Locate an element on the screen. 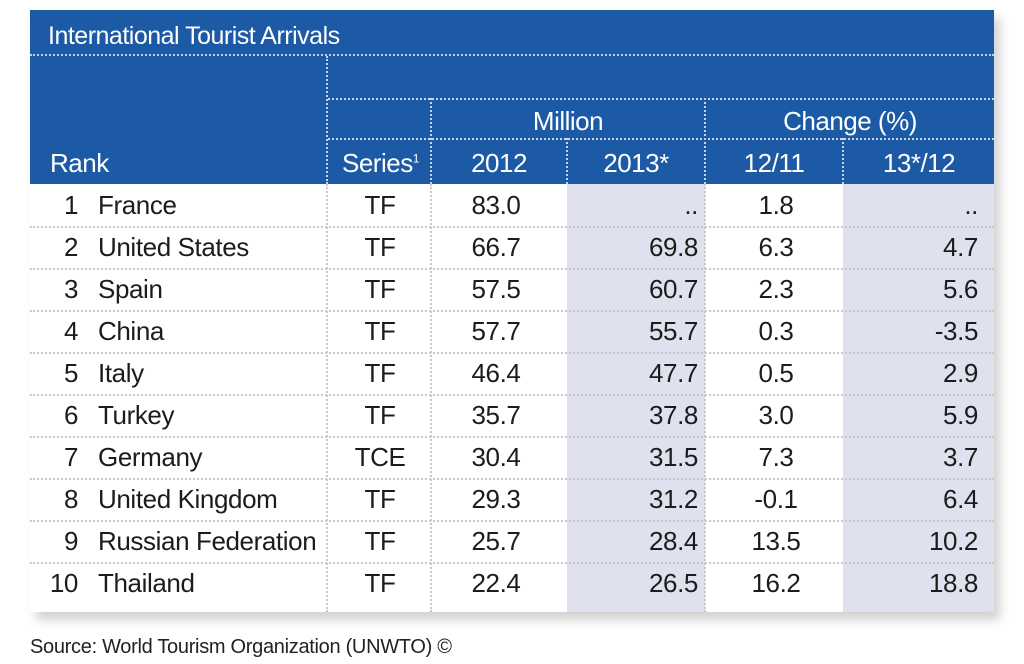 This screenshot has height=664, width=1024. cell-2013: 60.7 is located at coordinates (673, 289).